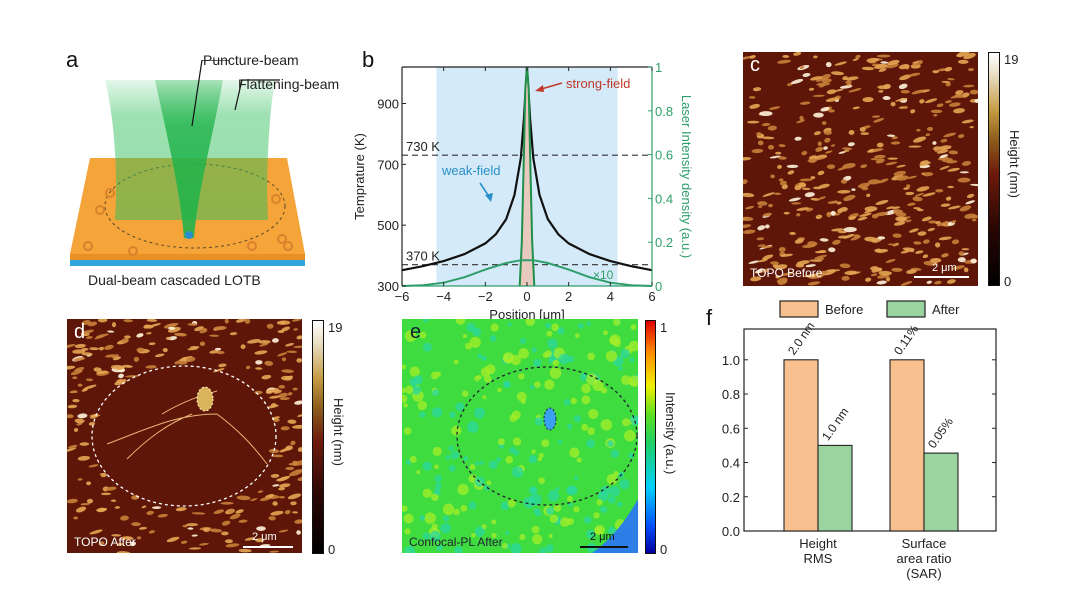 Image resolution: width=1080 pixels, height=602 pixels. I want to click on bar-value-label: 0.05%, so click(940, 433).